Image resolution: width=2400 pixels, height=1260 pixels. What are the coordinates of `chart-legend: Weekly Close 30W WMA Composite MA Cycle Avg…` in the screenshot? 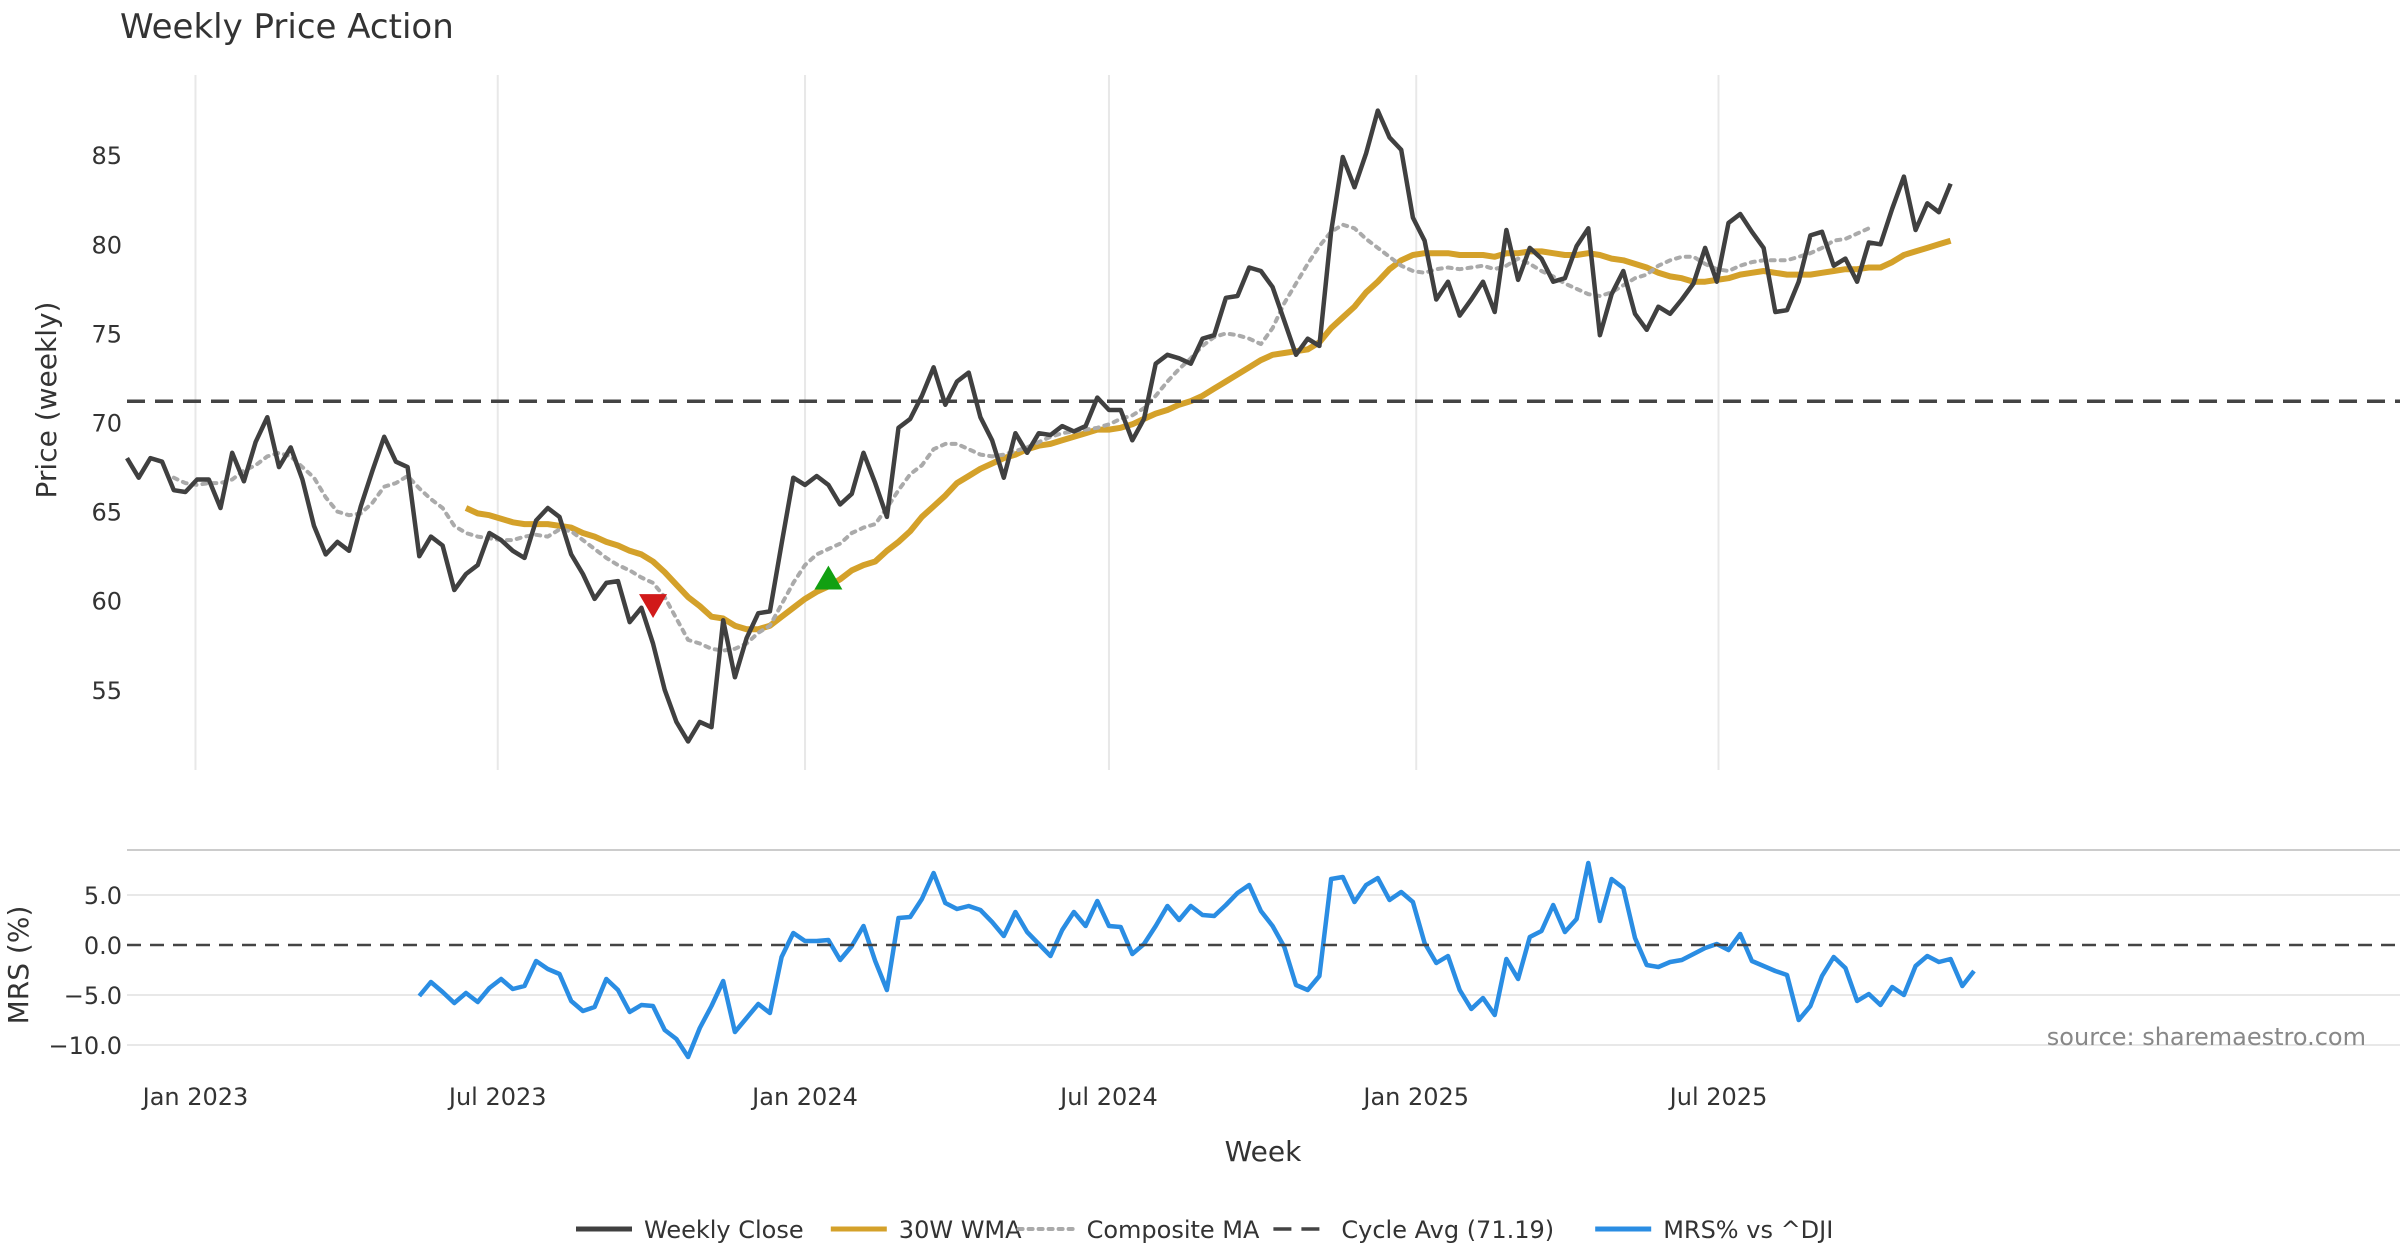 It's located at (1204, 1230).